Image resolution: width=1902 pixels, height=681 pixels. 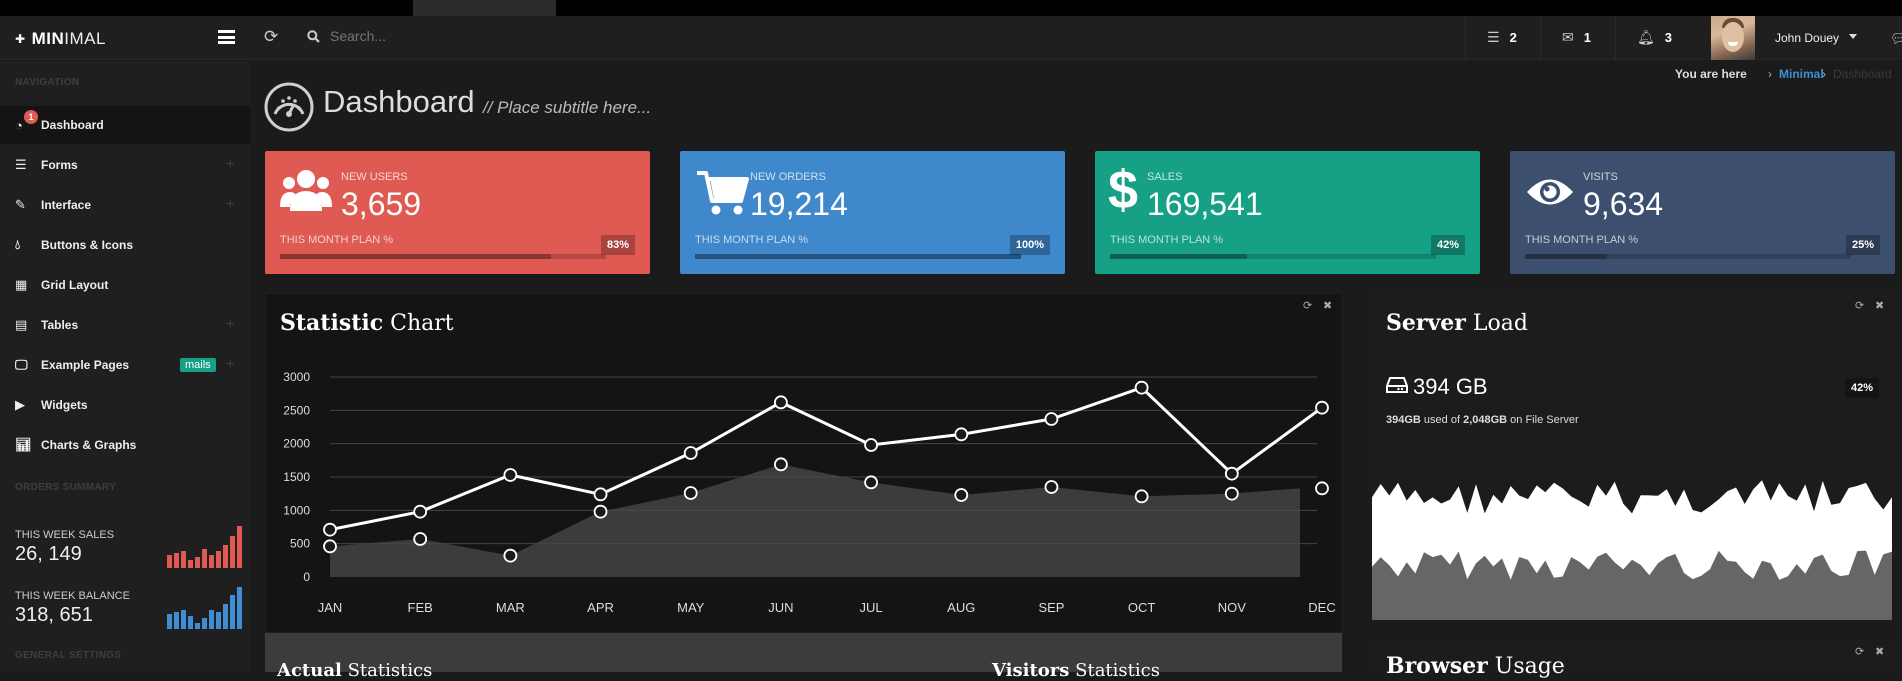 What do you see at coordinates (415, 36) in the screenshot?
I see `search-input` at bounding box center [415, 36].